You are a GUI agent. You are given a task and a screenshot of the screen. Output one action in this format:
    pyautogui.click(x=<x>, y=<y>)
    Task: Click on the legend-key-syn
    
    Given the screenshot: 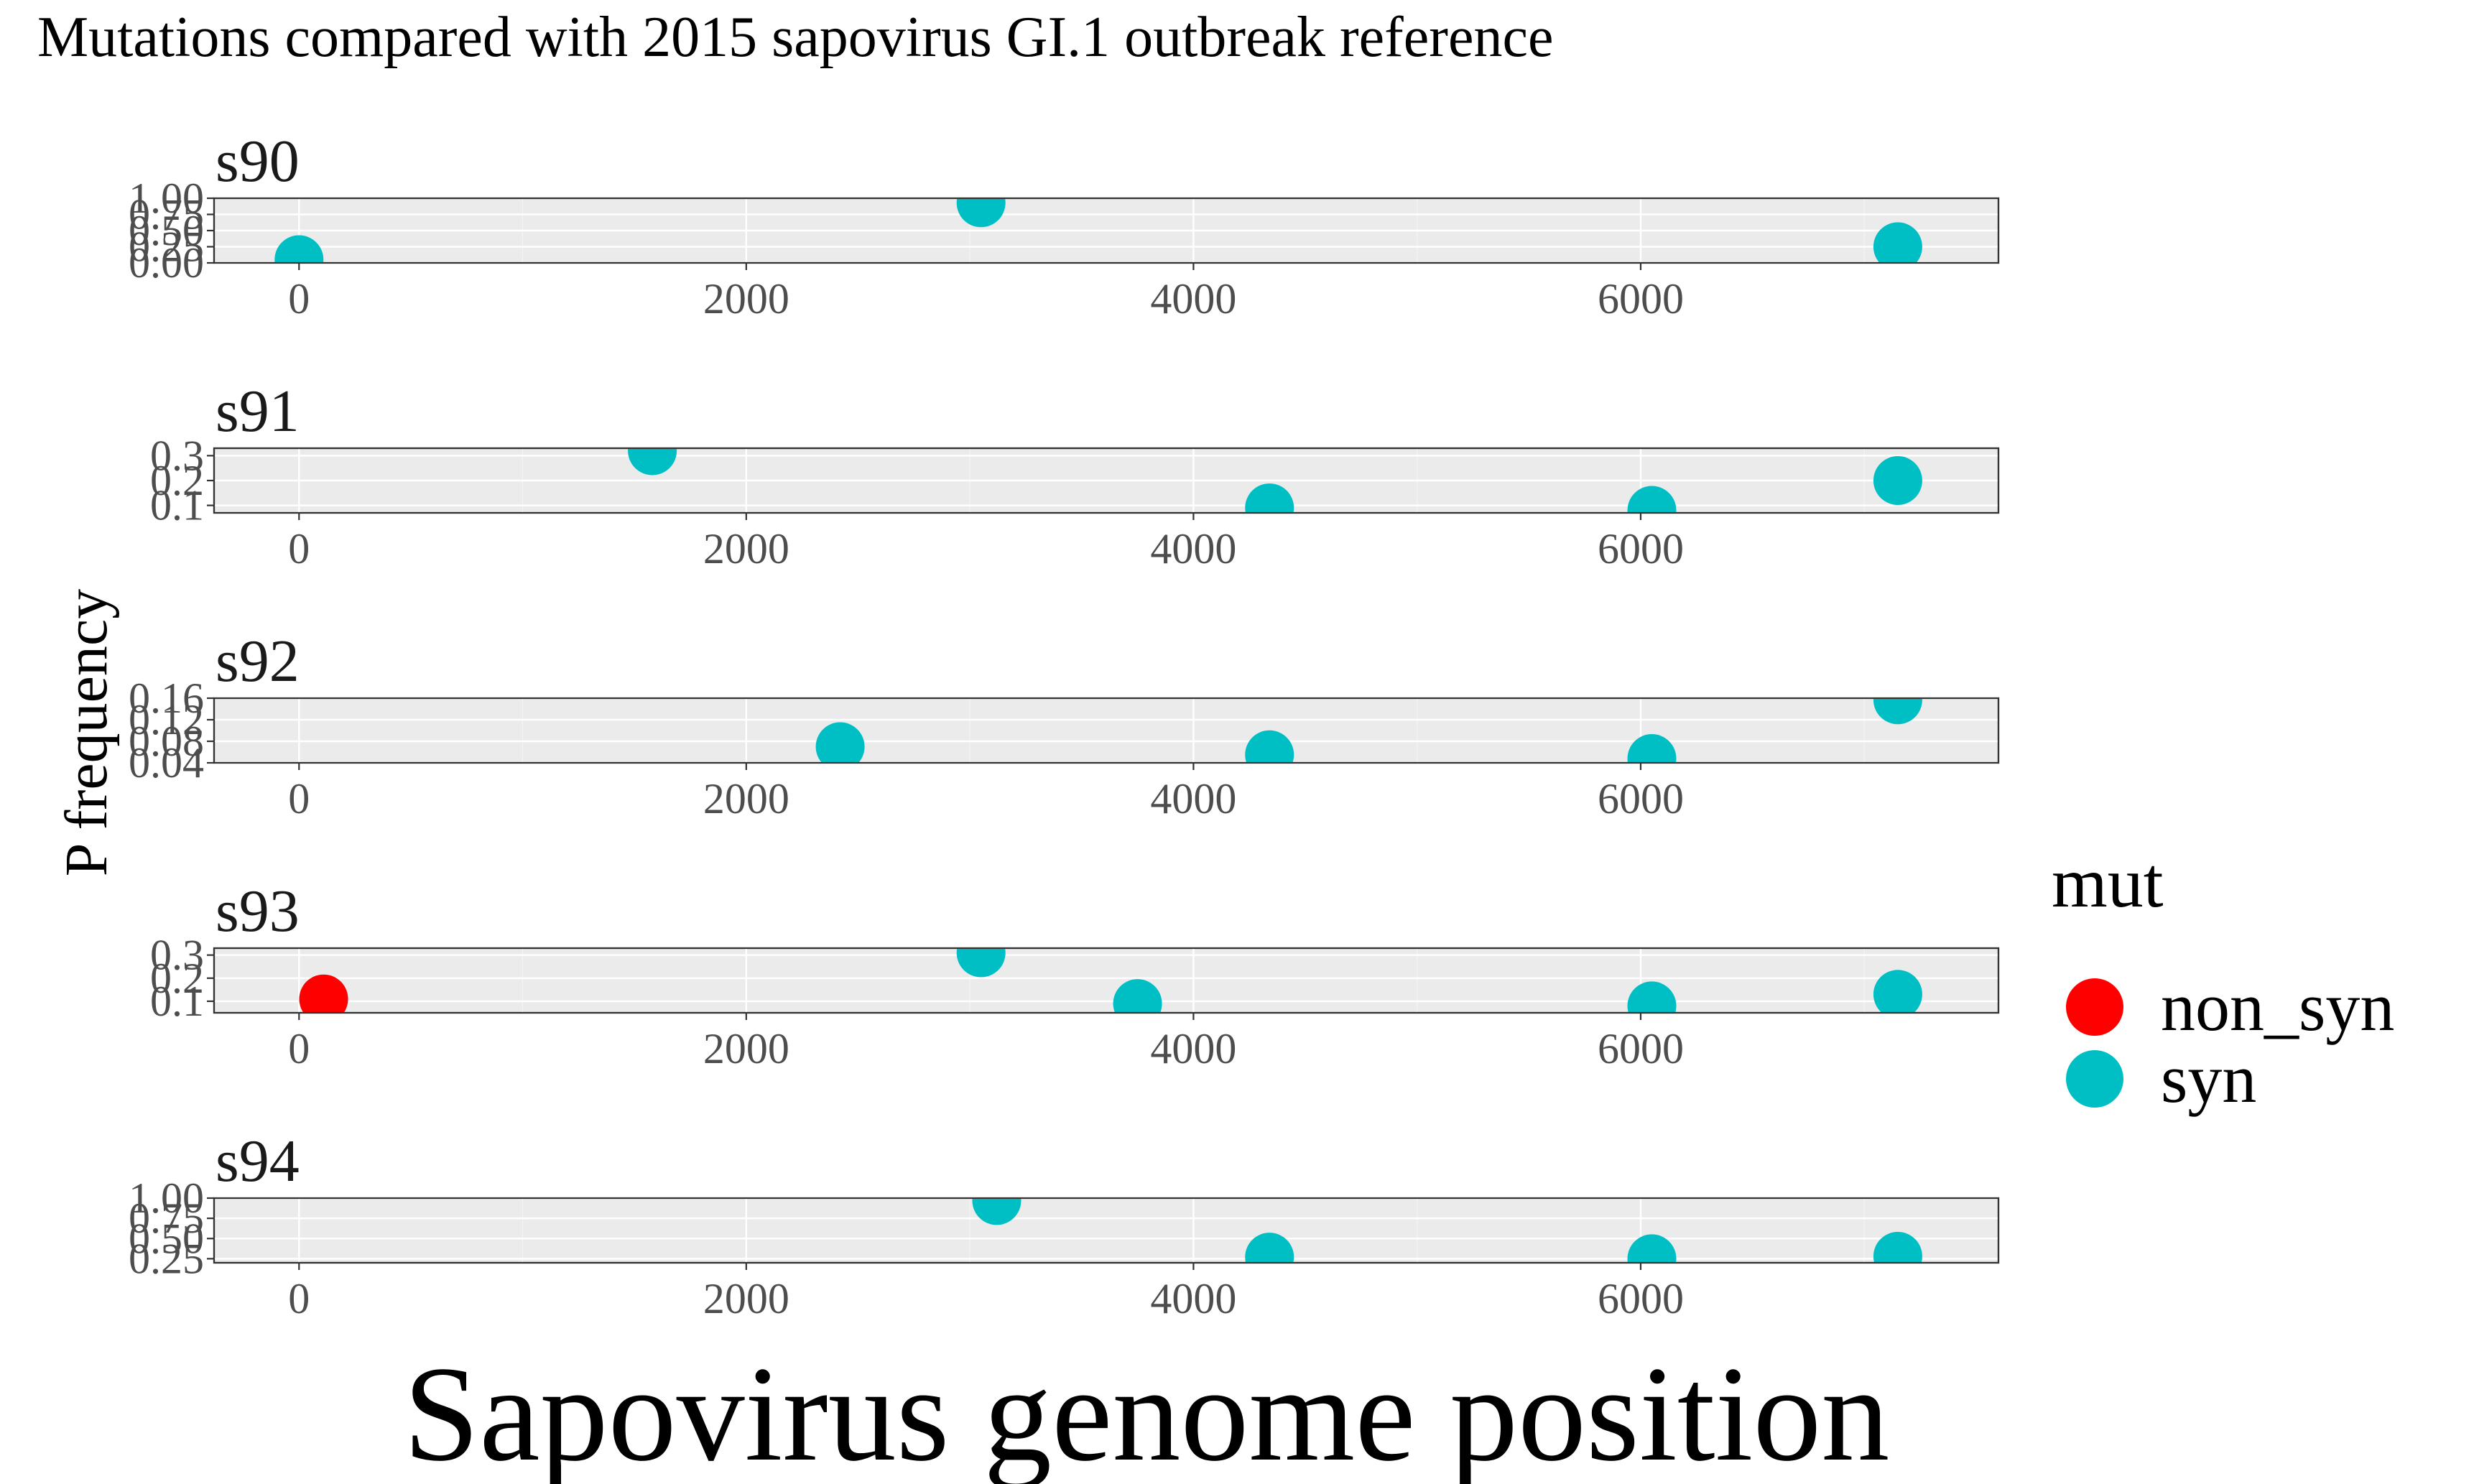 What is the action you would take?
    pyautogui.click(x=2094, y=1079)
    